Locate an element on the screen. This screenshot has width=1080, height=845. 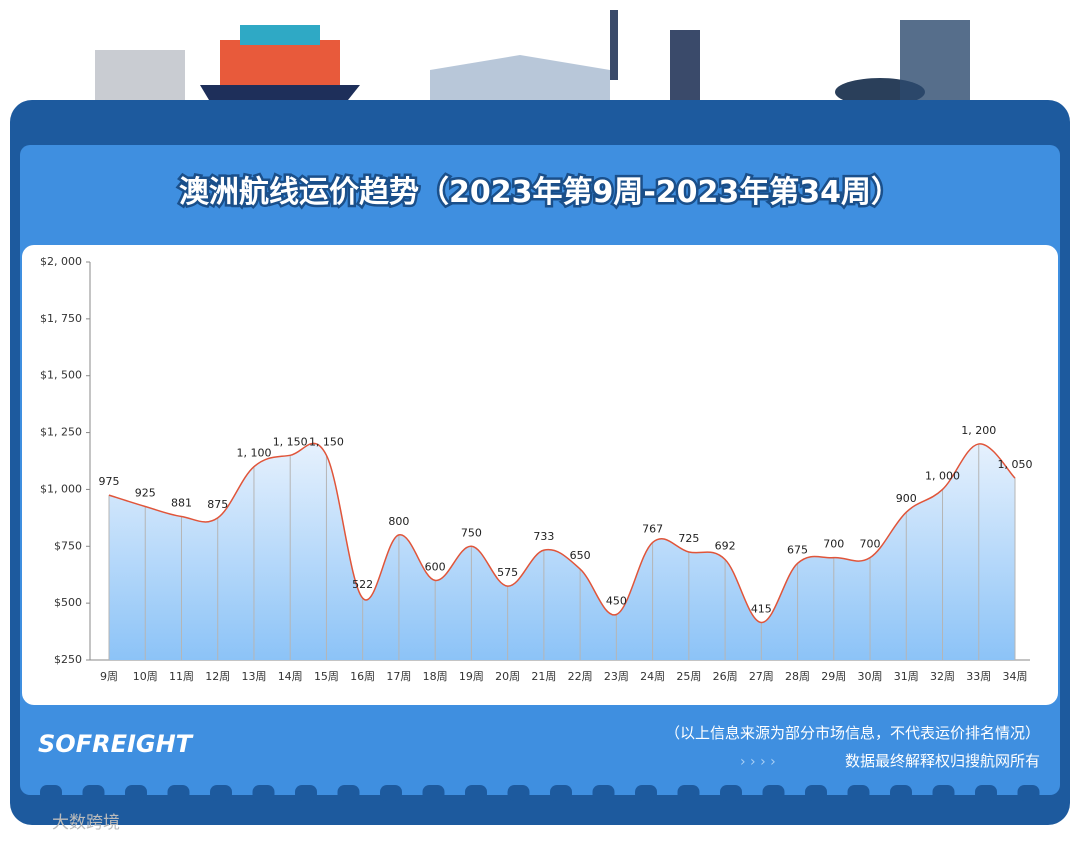
y-tick-label: $2, 000 is located at coordinates (61, 261).